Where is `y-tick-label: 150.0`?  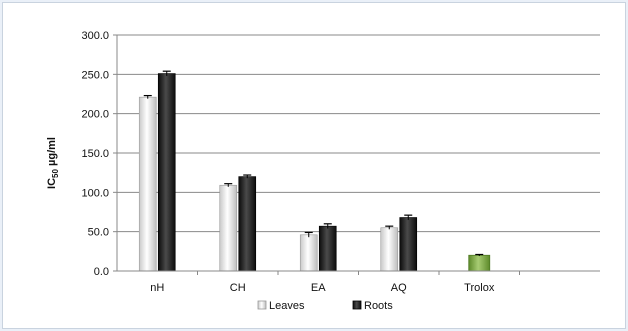
y-tick-label: 150.0 is located at coordinates (95, 154).